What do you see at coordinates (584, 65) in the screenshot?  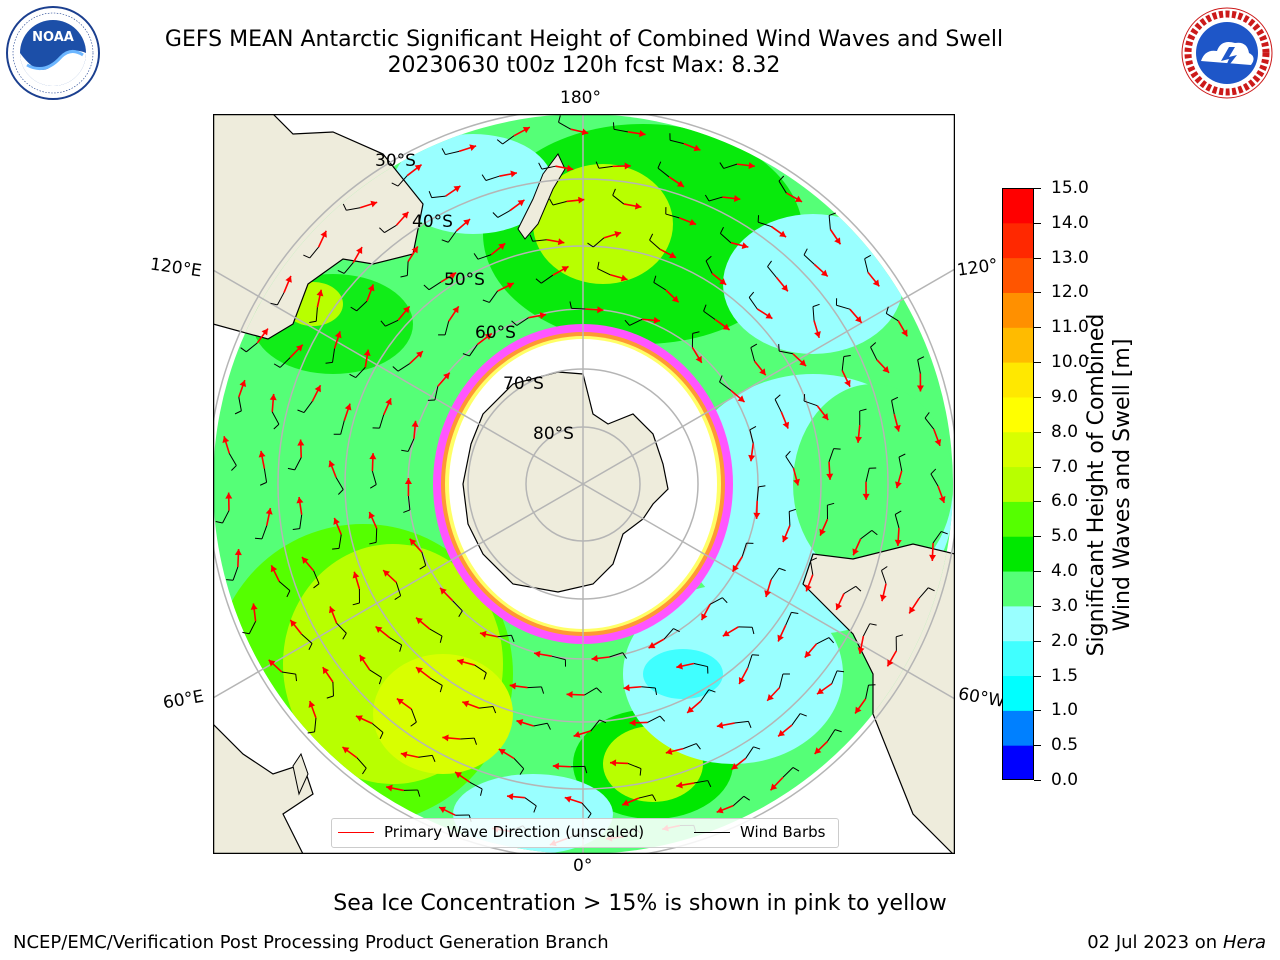 I see `map-subtitle: 20230630 t00z 120h fcst Max: 8.32` at bounding box center [584, 65].